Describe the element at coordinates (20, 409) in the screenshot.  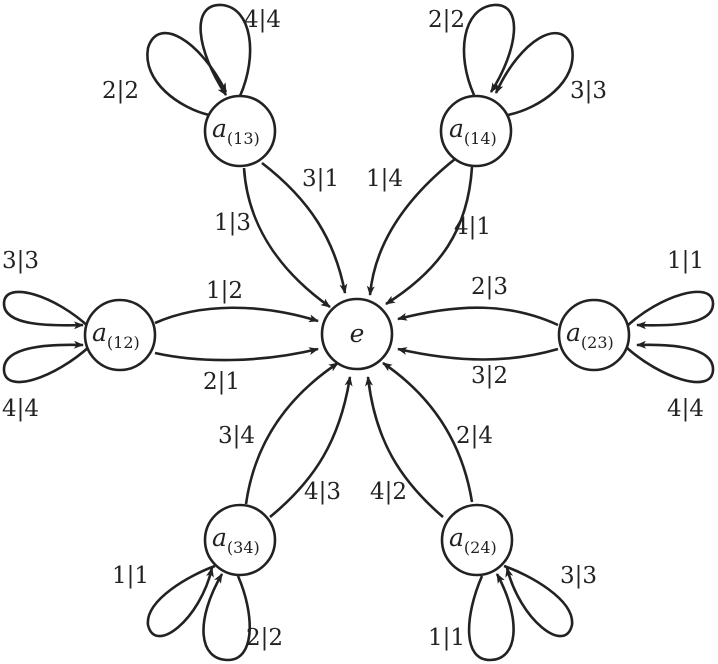
I see `label-a12-loop-lower: 4|4` at that location.